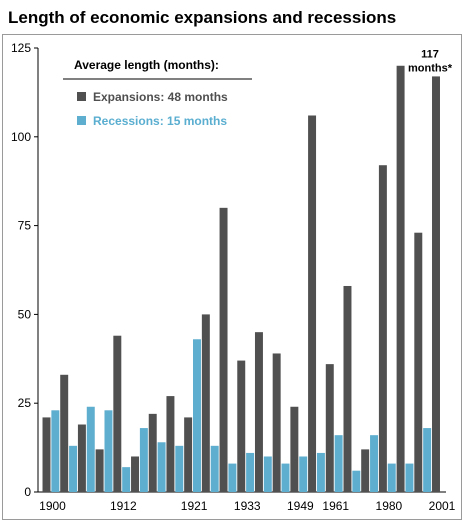 The image size is (466, 526). What do you see at coordinates (389, 506) in the screenshot?
I see `x-tick-label: 1980` at bounding box center [389, 506].